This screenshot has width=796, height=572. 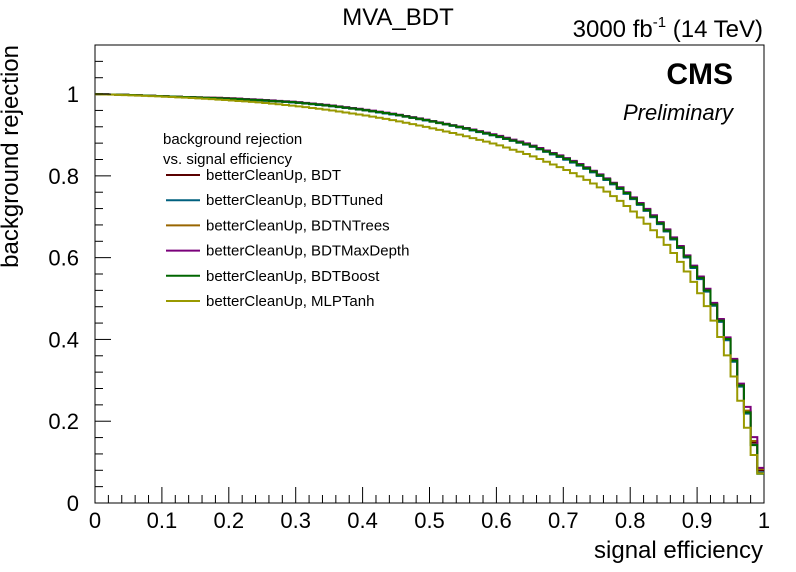 What do you see at coordinates (273, 175) in the screenshot?
I see `legend-entry-label: betterCleanUp, BDT` at bounding box center [273, 175].